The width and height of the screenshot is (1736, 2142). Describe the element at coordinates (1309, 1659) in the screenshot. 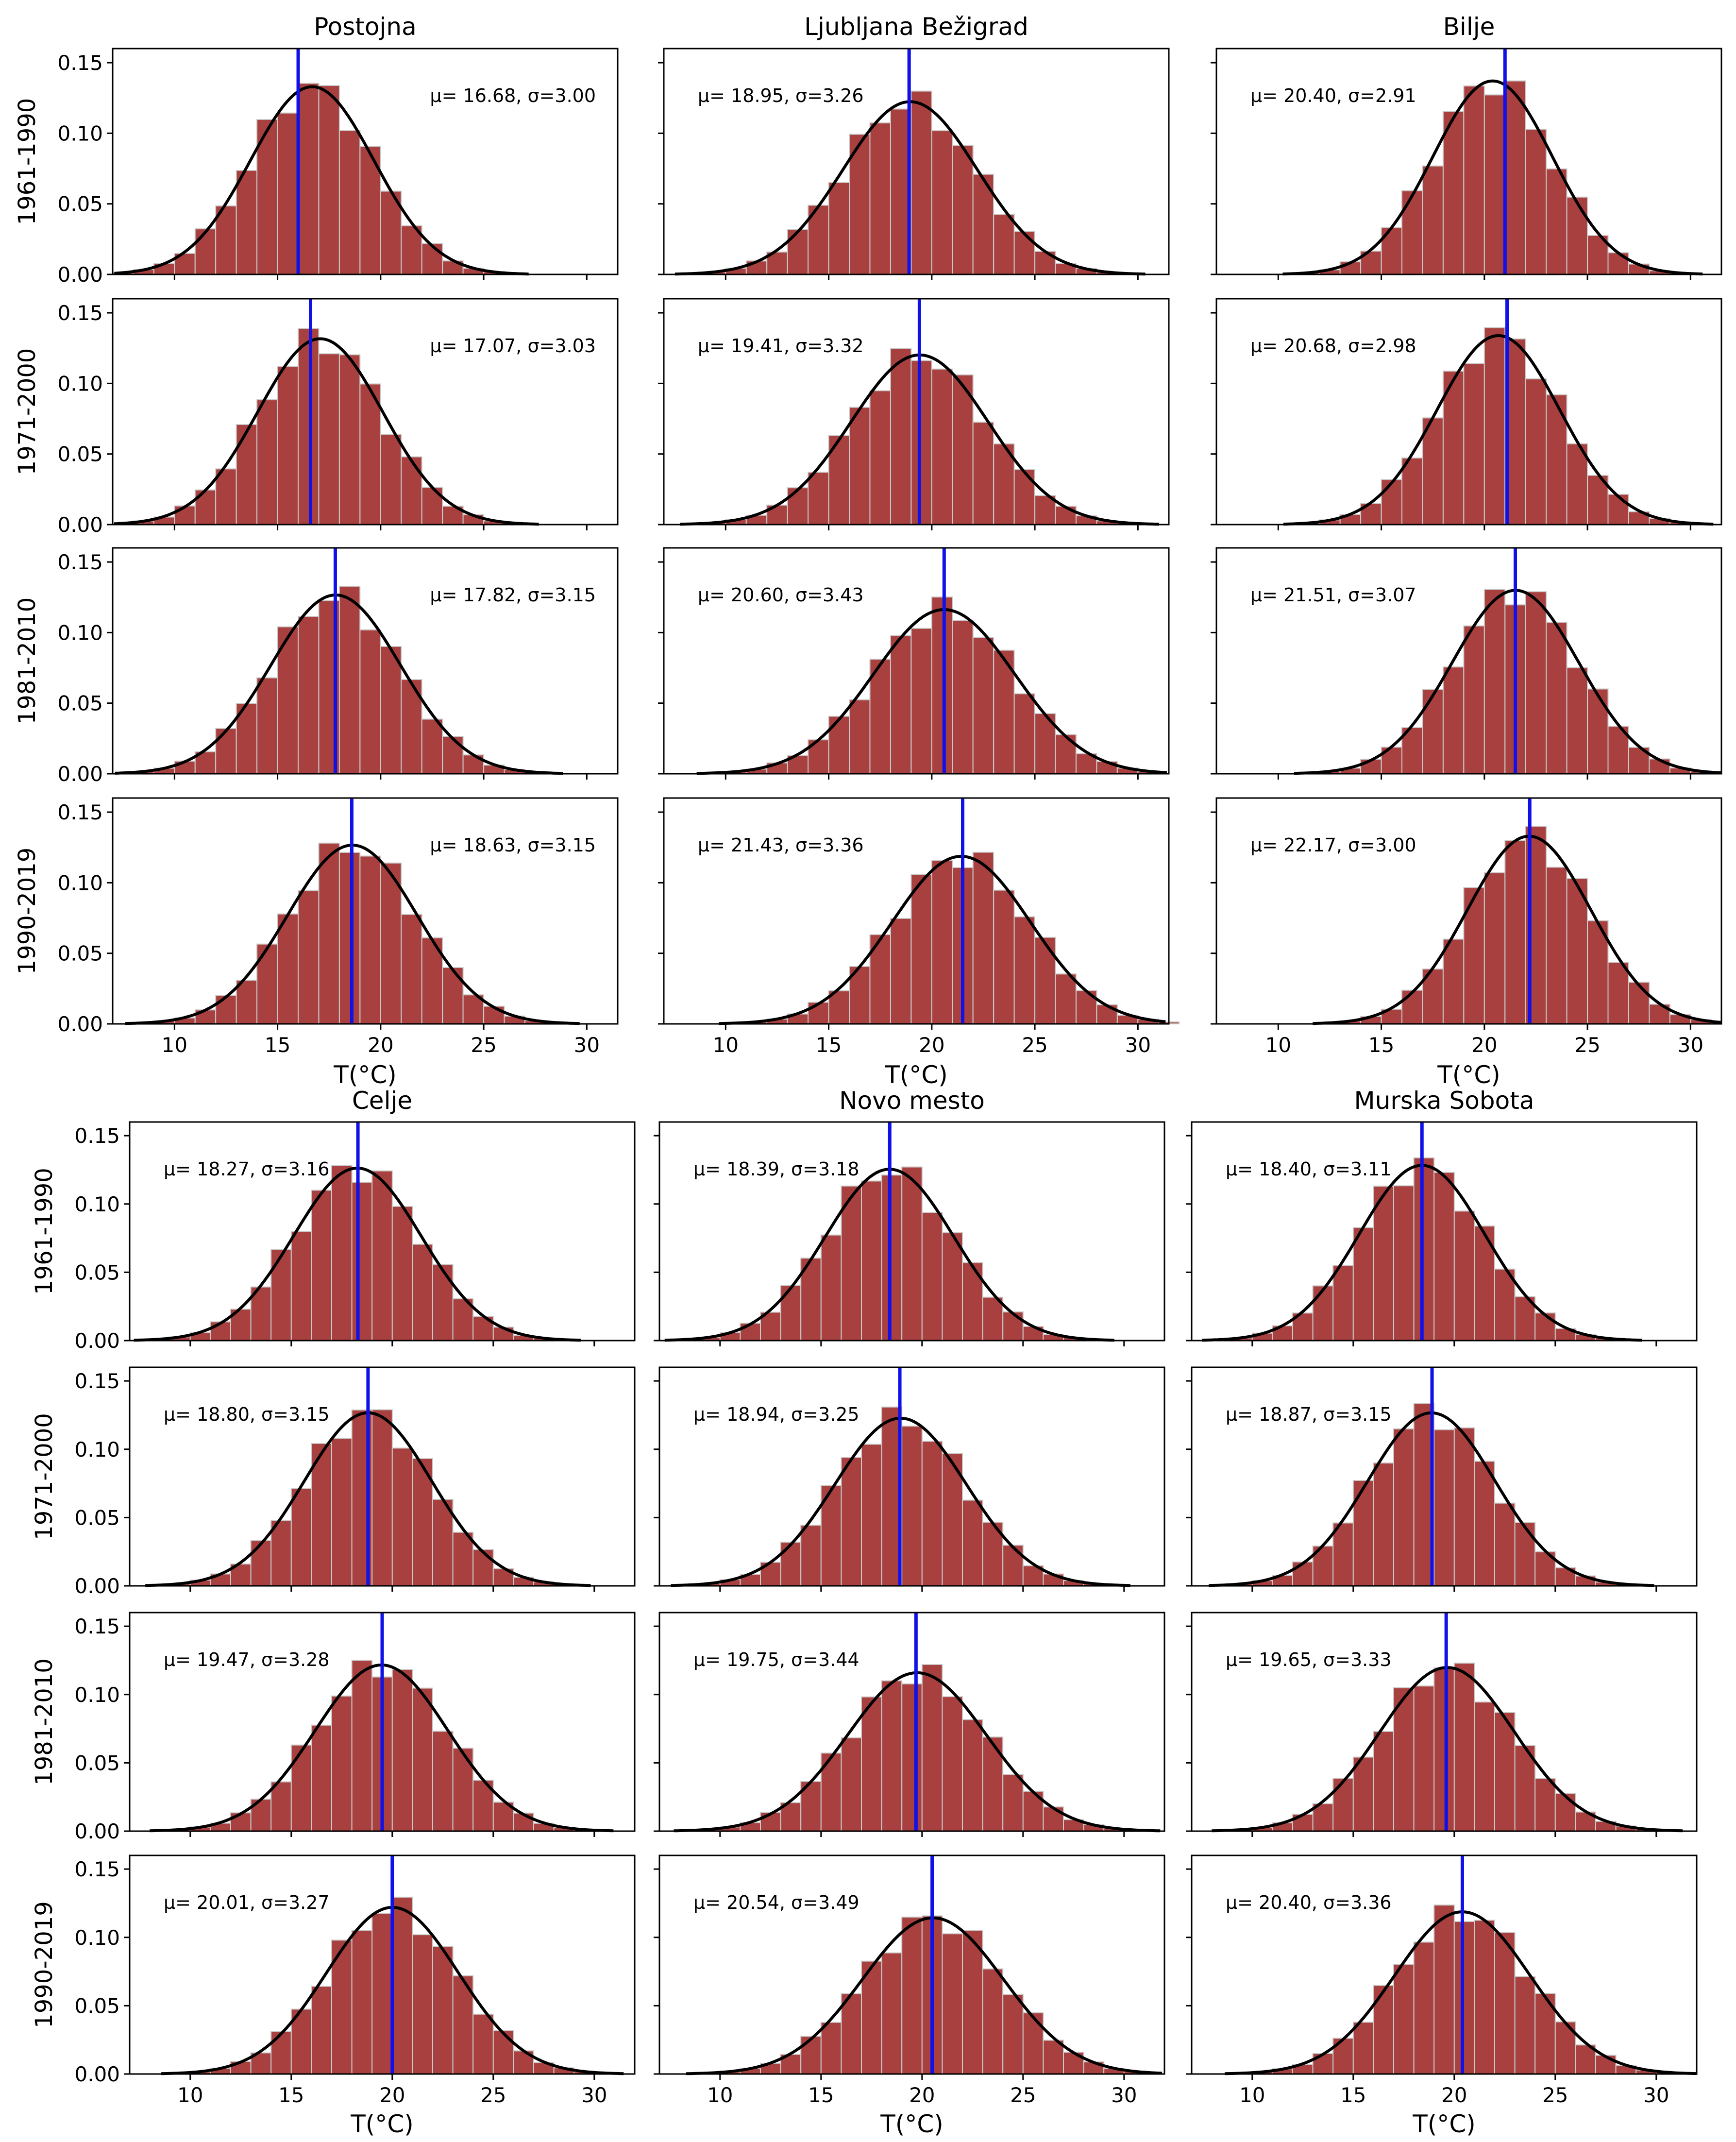

I see `mu-sigma-annotation: μ= 19.65, σ=3.33` at that location.